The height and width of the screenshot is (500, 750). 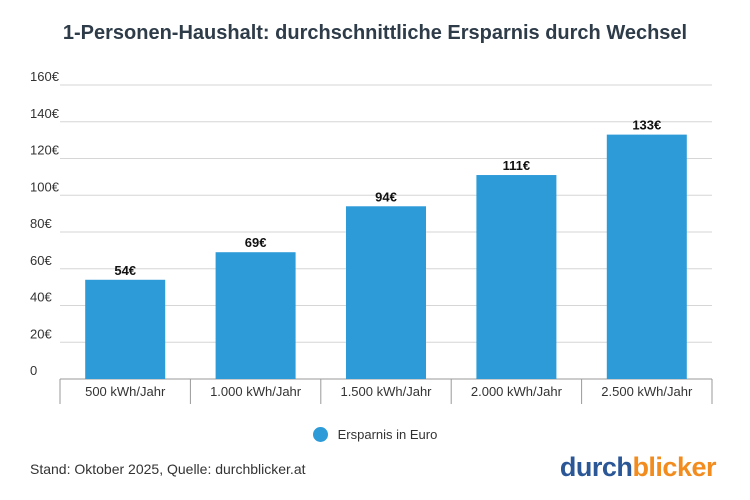 What do you see at coordinates (41, 297) in the screenshot?
I see `y-tick-label: 40€` at bounding box center [41, 297].